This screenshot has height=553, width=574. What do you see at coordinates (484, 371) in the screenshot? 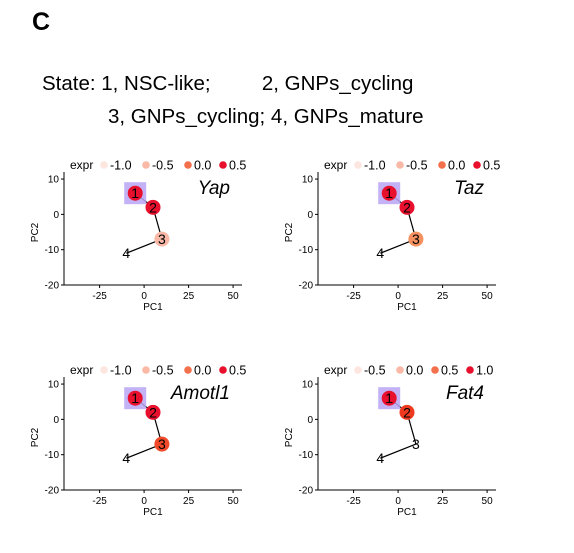
I see `legend-label: 1.0` at bounding box center [484, 371].